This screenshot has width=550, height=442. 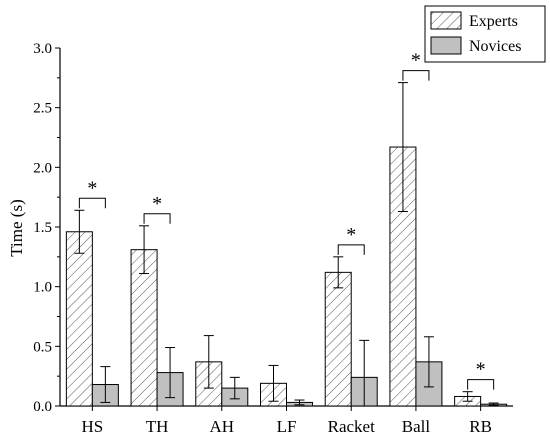 What do you see at coordinates (338, 339) in the screenshot?
I see `experts-bar-racket` at bounding box center [338, 339].